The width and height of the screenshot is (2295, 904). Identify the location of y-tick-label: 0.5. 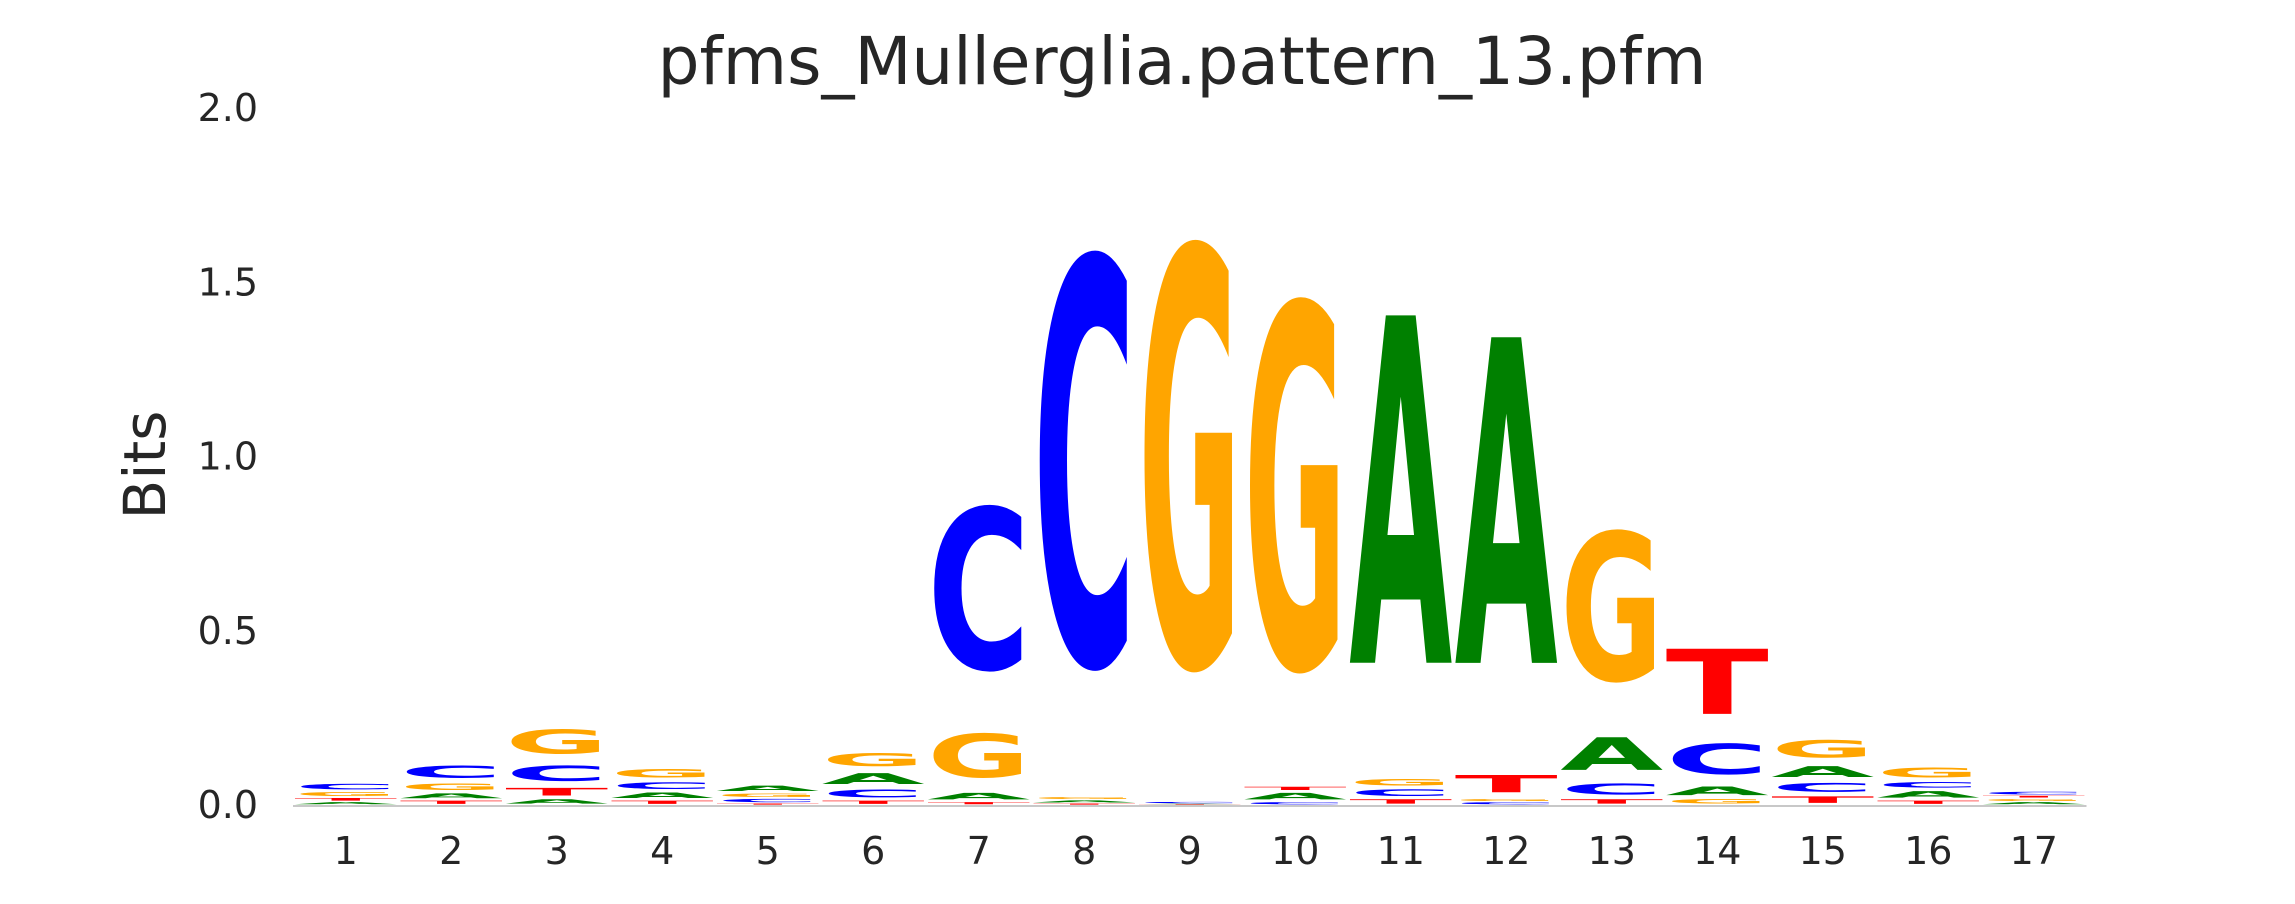
(228, 631).